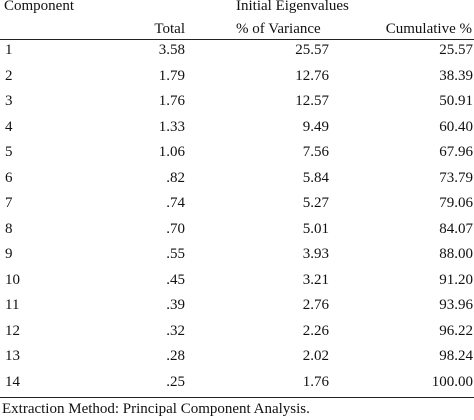 The width and height of the screenshot is (474, 420). What do you see at coordinates (9, 101) in the screenshot?
I see `cell-component: 3` at bounding box center [9, 101].